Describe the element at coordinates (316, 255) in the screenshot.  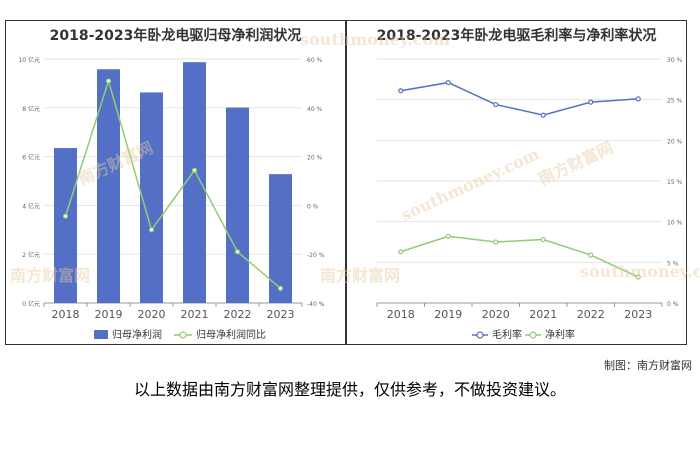
I see `right-axis-tick-label: -20 %` at that location.